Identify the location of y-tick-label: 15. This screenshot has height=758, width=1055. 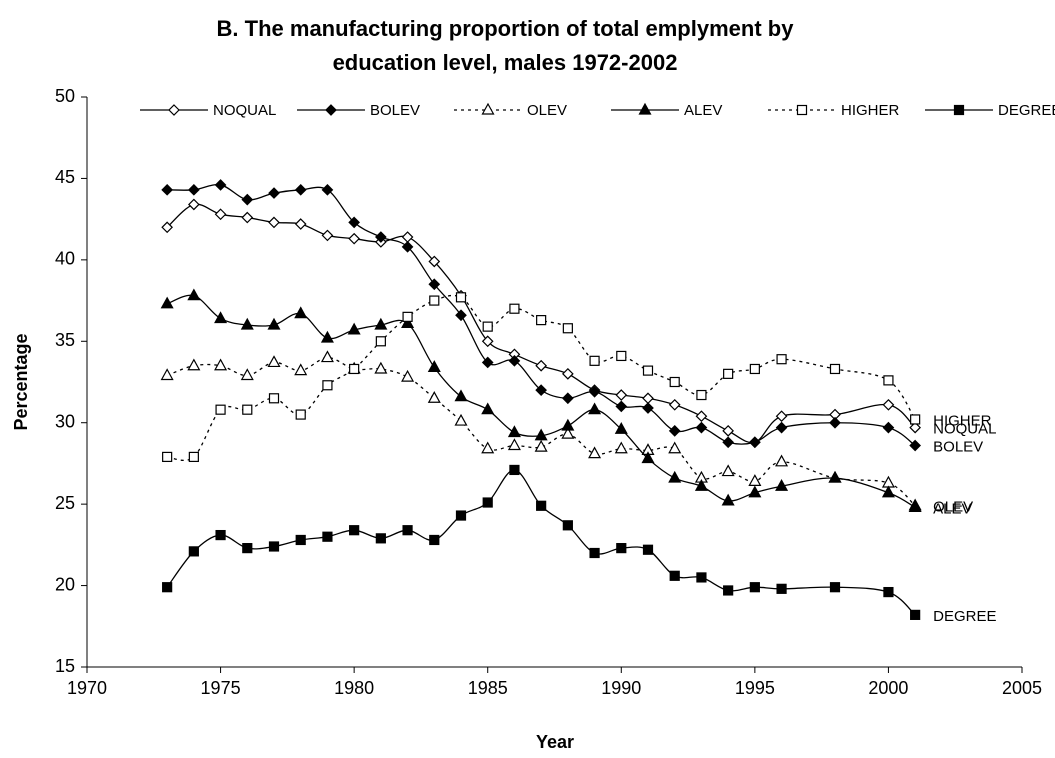
(65, 666).